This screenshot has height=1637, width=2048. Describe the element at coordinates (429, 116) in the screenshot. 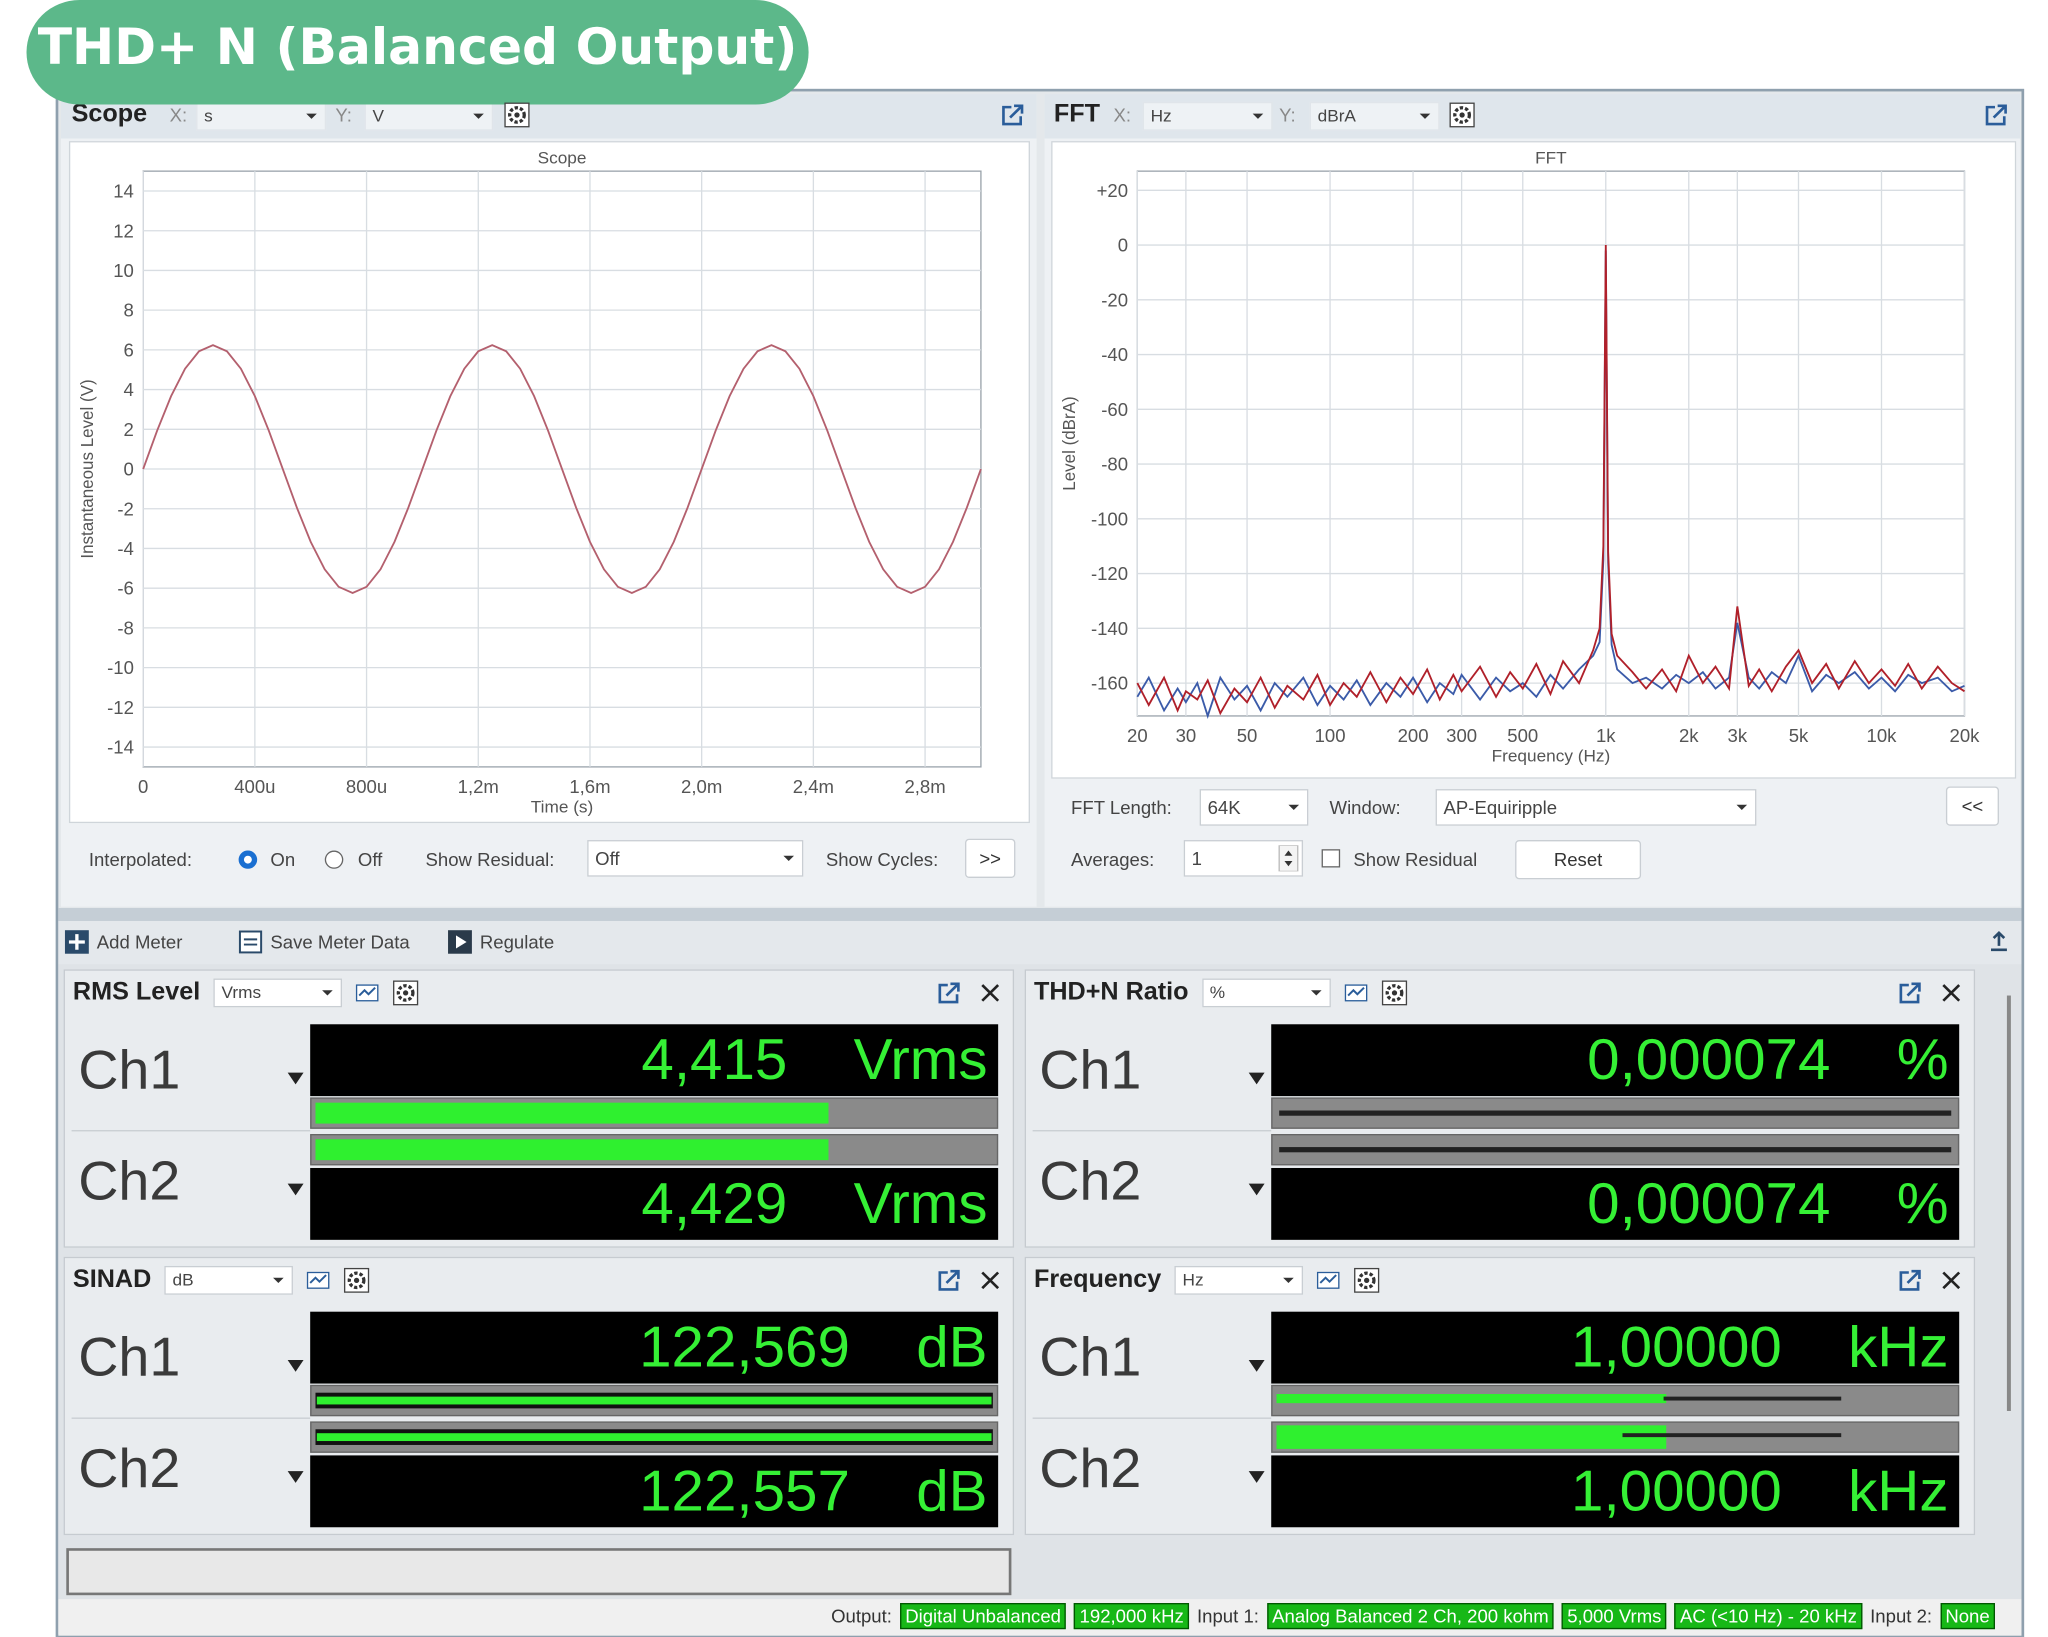

I see `y-unit-select: V` at that location.